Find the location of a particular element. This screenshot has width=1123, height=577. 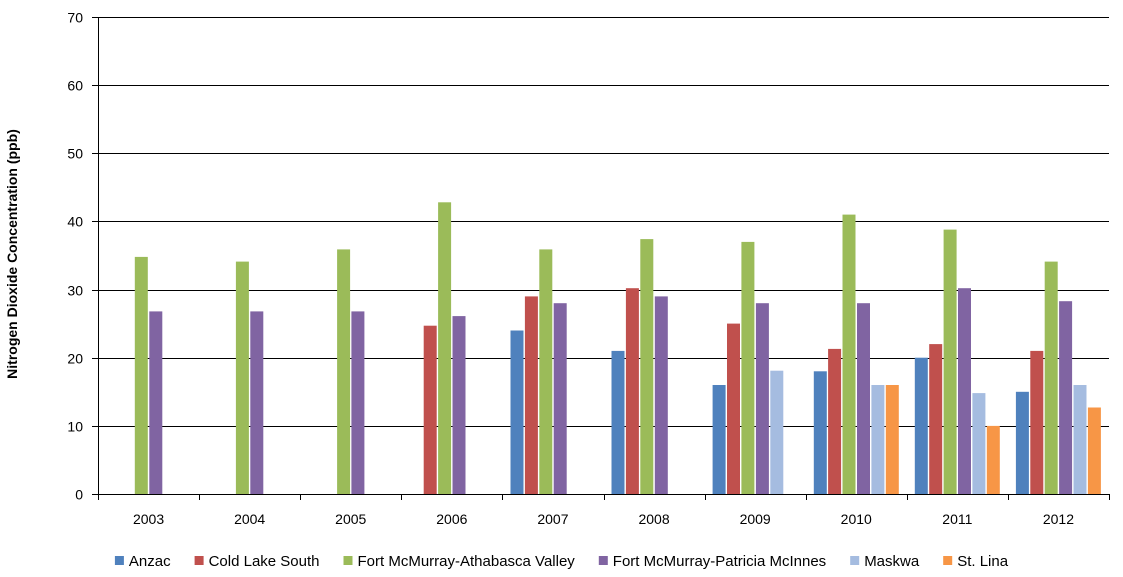

x-tick-label: 2011 is located at coordinates (957, 519).